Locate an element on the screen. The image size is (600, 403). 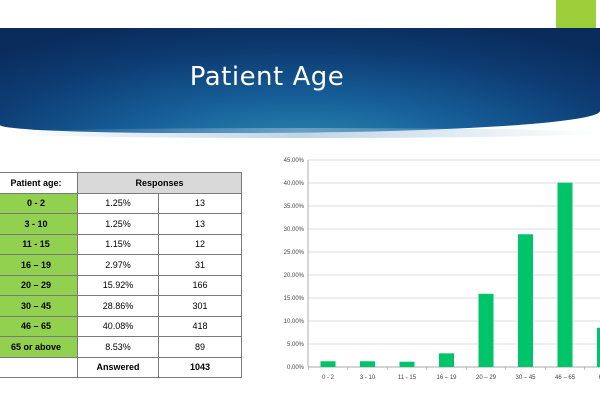
percent-cell: 1.15% is located at coordinates (118, 244).